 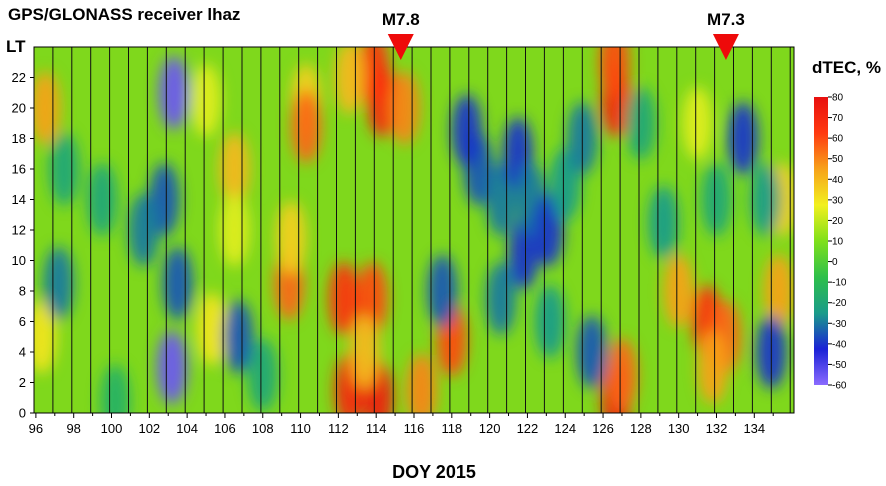 What do you see at coordinates (528, 428) in the screenshot?
I see `x-tick-label: 122` at bounding box center [528, 428].